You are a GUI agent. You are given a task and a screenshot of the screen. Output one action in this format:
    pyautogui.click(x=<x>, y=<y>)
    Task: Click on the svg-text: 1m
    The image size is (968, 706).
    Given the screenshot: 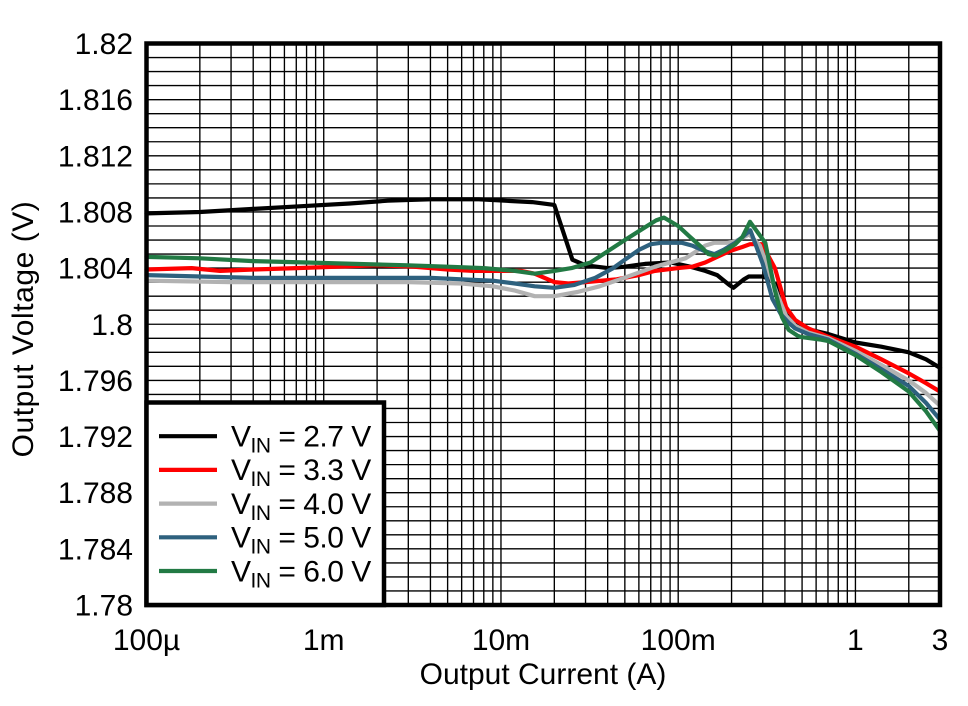 What is the action you would take?
    pyautogui.click(x=324, y=640)
    